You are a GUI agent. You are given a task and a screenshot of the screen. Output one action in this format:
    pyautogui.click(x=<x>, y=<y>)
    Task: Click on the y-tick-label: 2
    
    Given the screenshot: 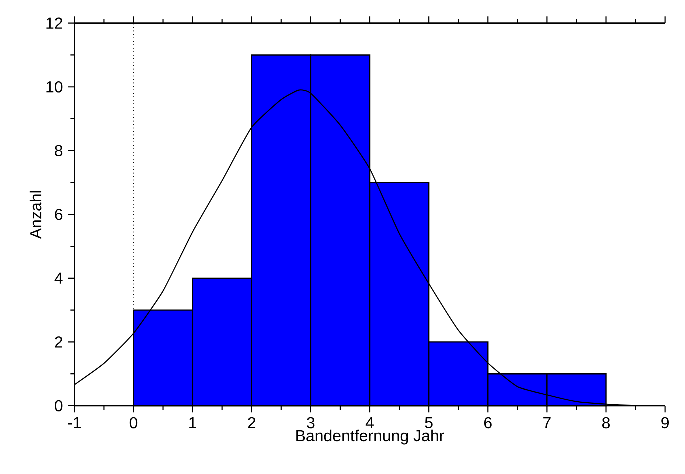 What is the action you would take?
    pyautogui.click(x=58, y=342)
    